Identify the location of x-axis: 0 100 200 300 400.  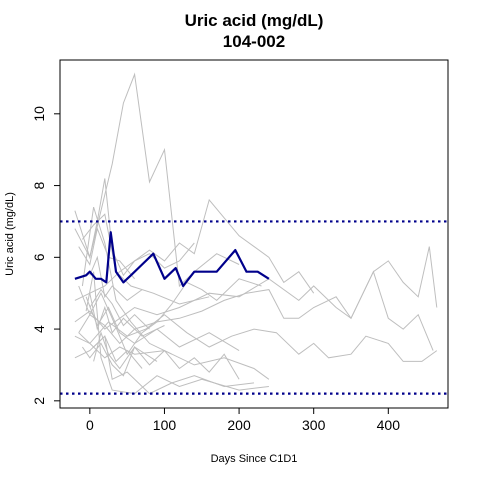
(243, 420).